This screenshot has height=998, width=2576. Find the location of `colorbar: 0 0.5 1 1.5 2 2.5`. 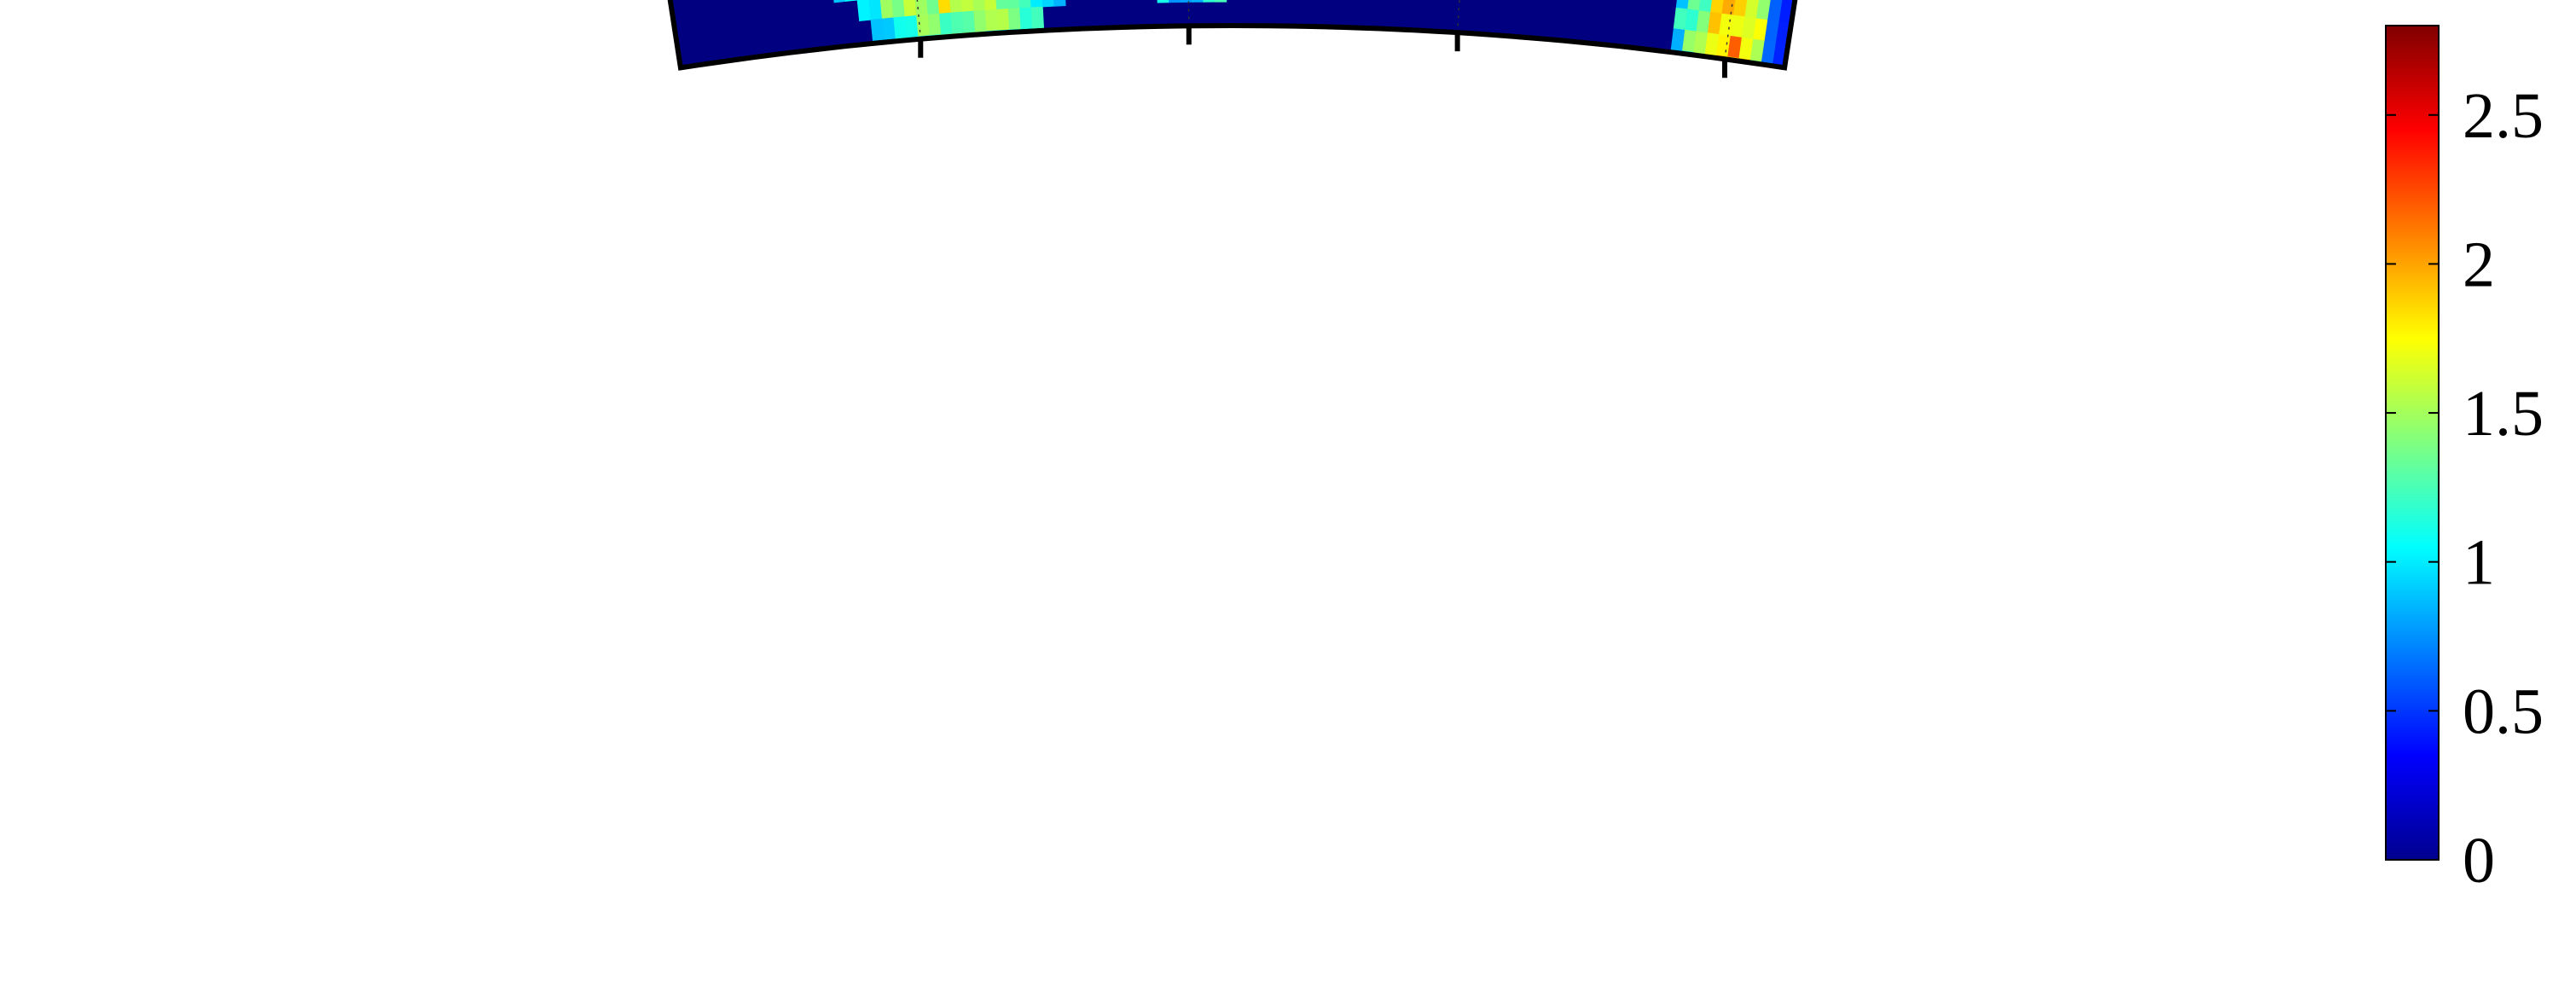

colorbar: 0 0.5 1 1.5 2 2.5 is located at coordinates (2464, 460).